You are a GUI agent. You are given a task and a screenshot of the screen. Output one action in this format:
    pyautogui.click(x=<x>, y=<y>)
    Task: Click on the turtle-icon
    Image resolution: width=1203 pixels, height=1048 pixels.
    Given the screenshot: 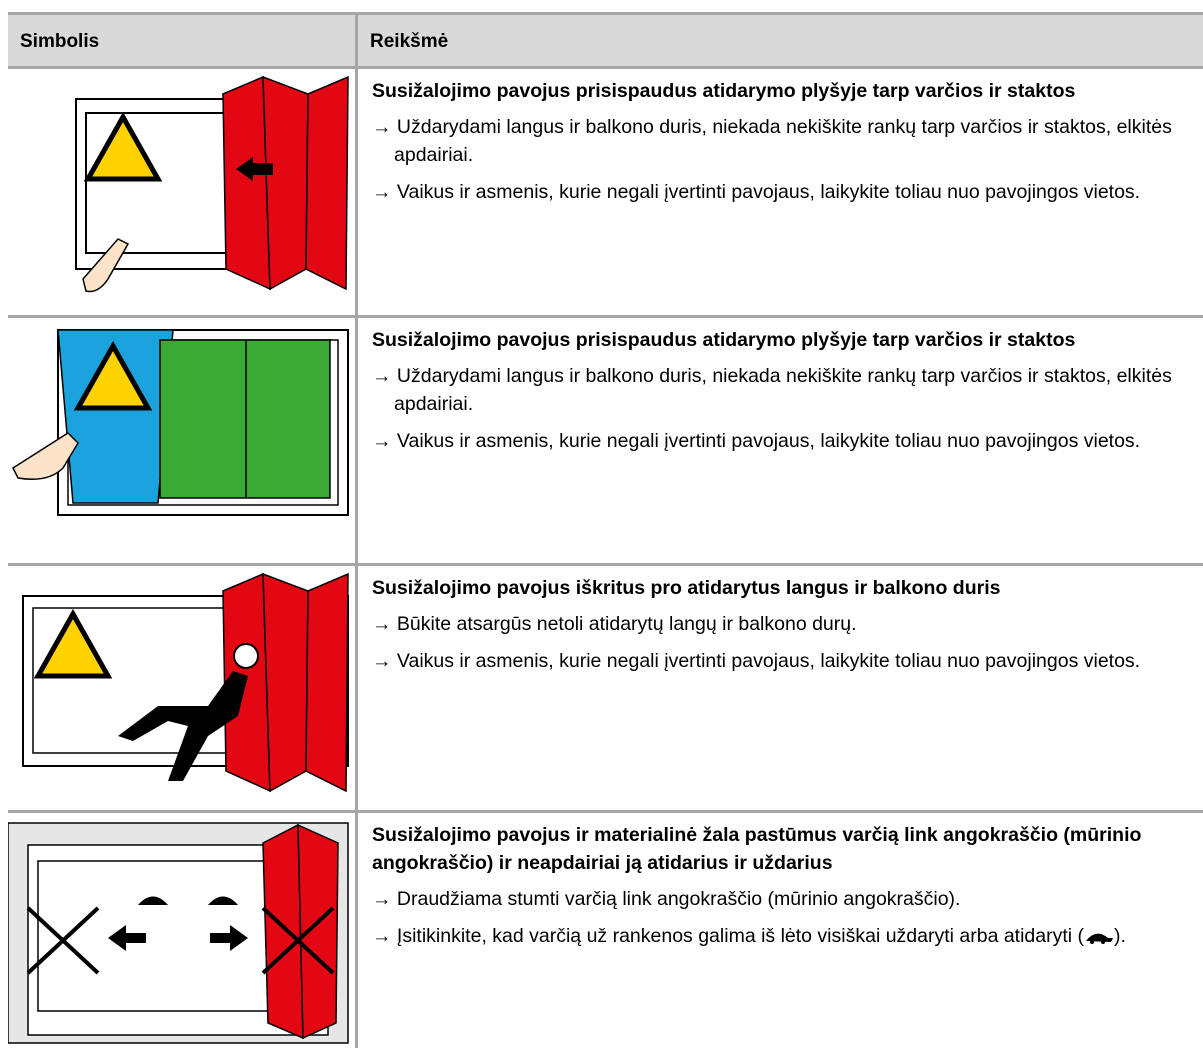 What is the action you would take?
    pyautogui.click(x=1100, y=938)
    